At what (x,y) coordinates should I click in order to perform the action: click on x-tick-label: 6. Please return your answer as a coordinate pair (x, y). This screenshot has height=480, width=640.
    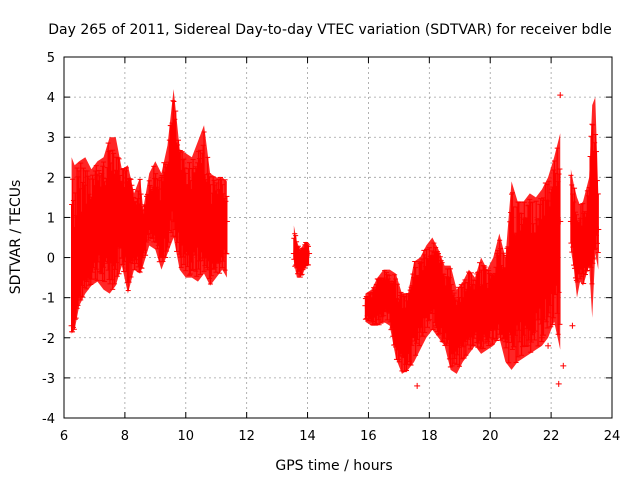
    Looking at the image, I should click on (64, 436).